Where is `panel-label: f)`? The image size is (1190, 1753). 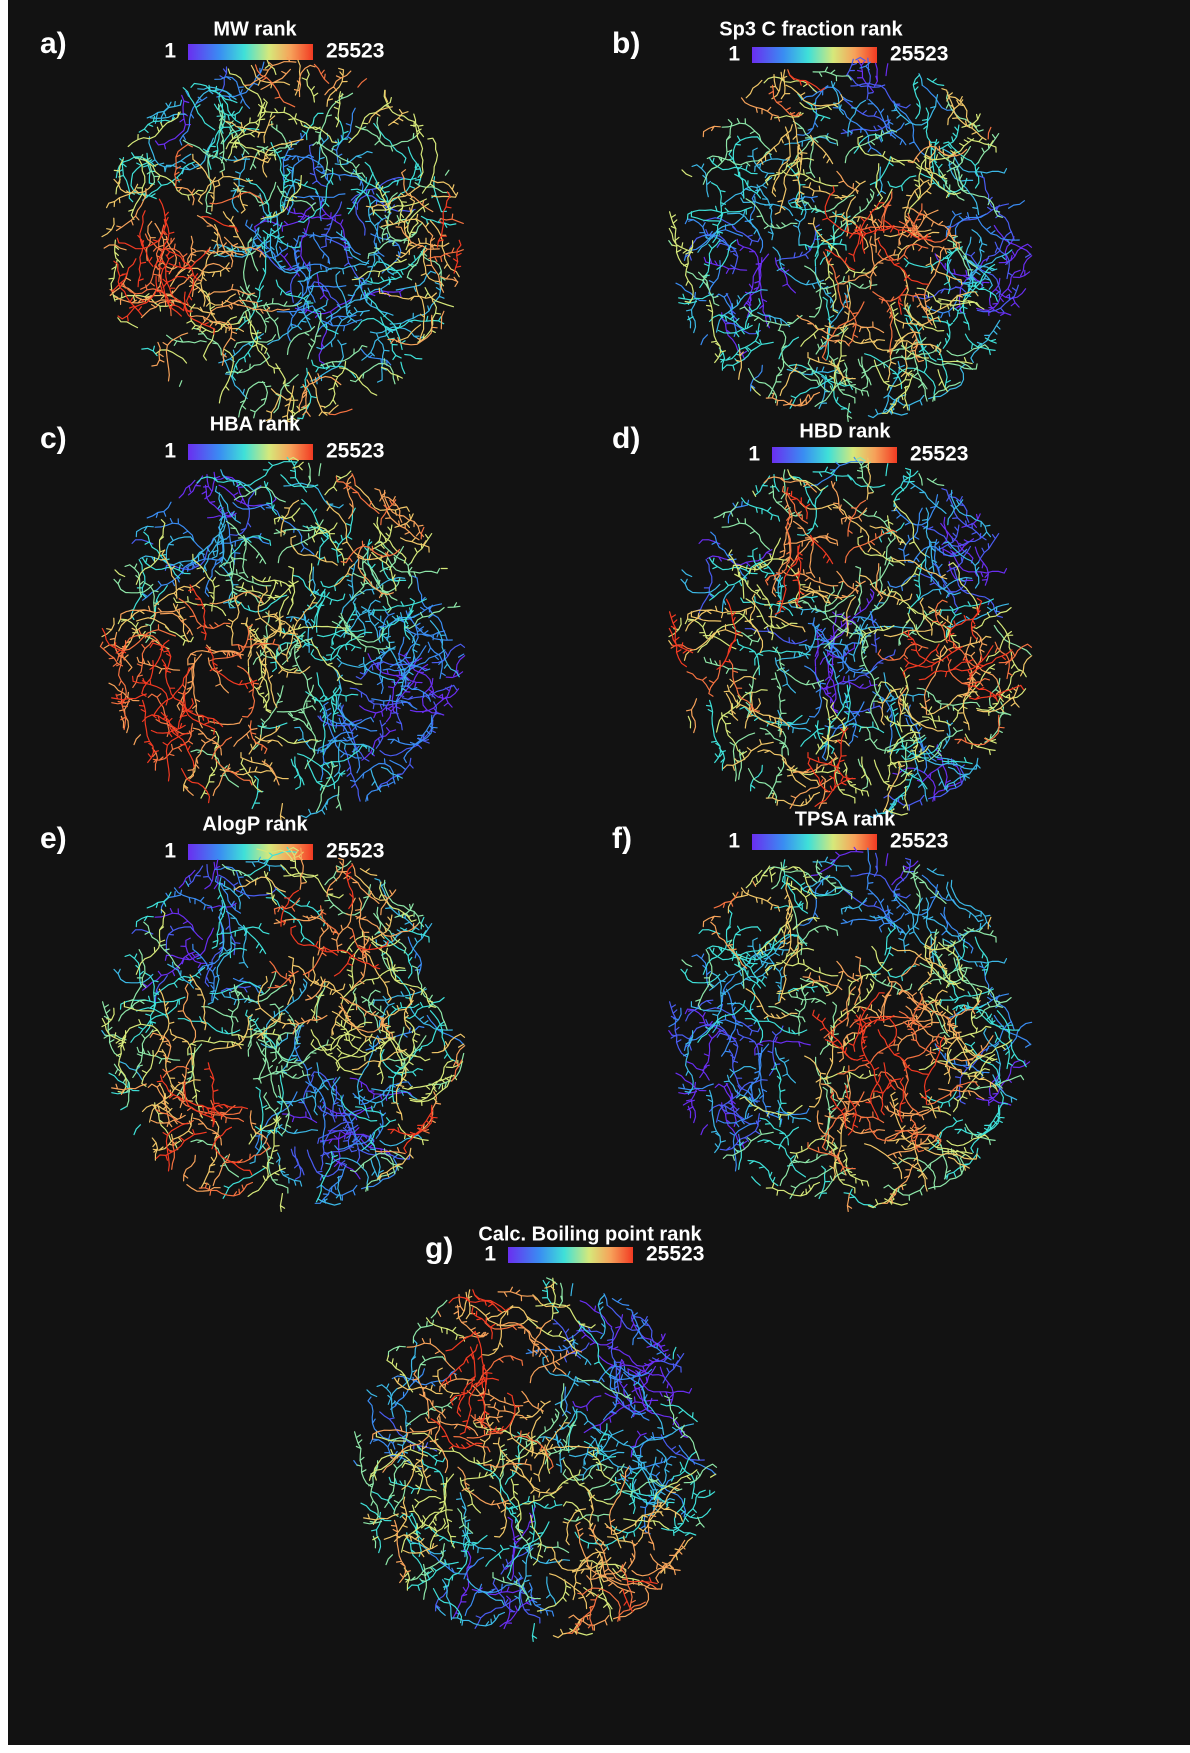 panel-label: f) is located at coordinates (622, 838).